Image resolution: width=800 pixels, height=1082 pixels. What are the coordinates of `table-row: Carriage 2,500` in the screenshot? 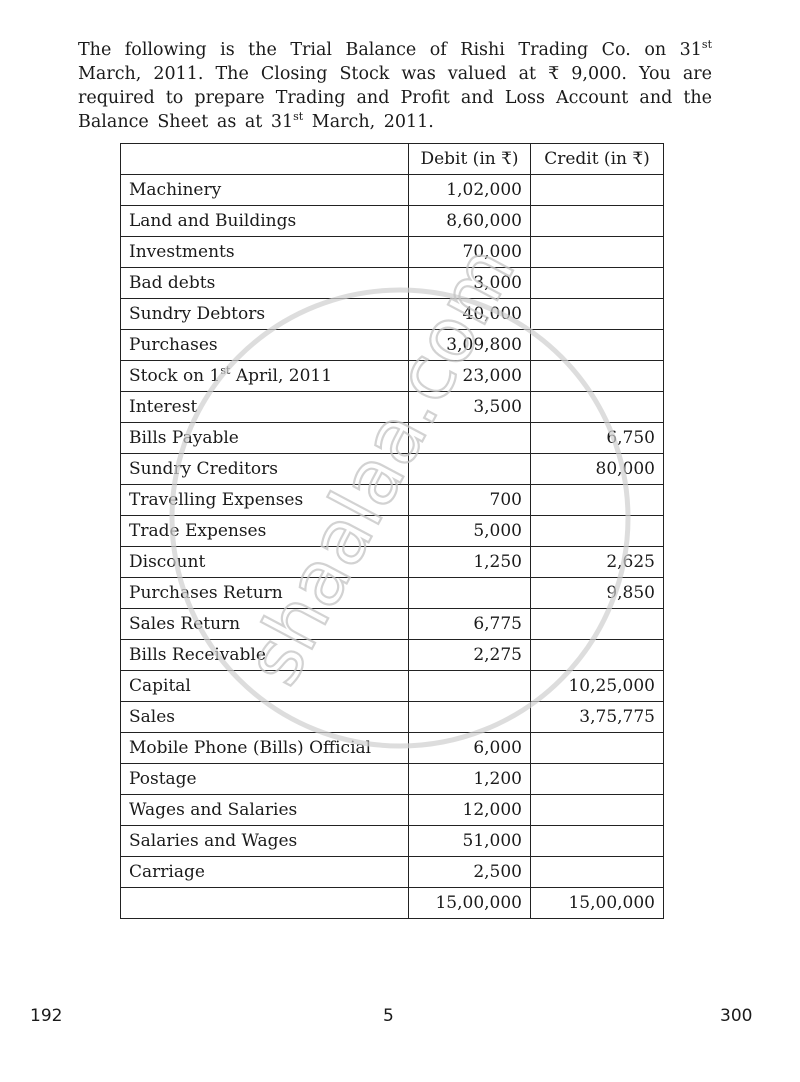 It's located at (392, 872).